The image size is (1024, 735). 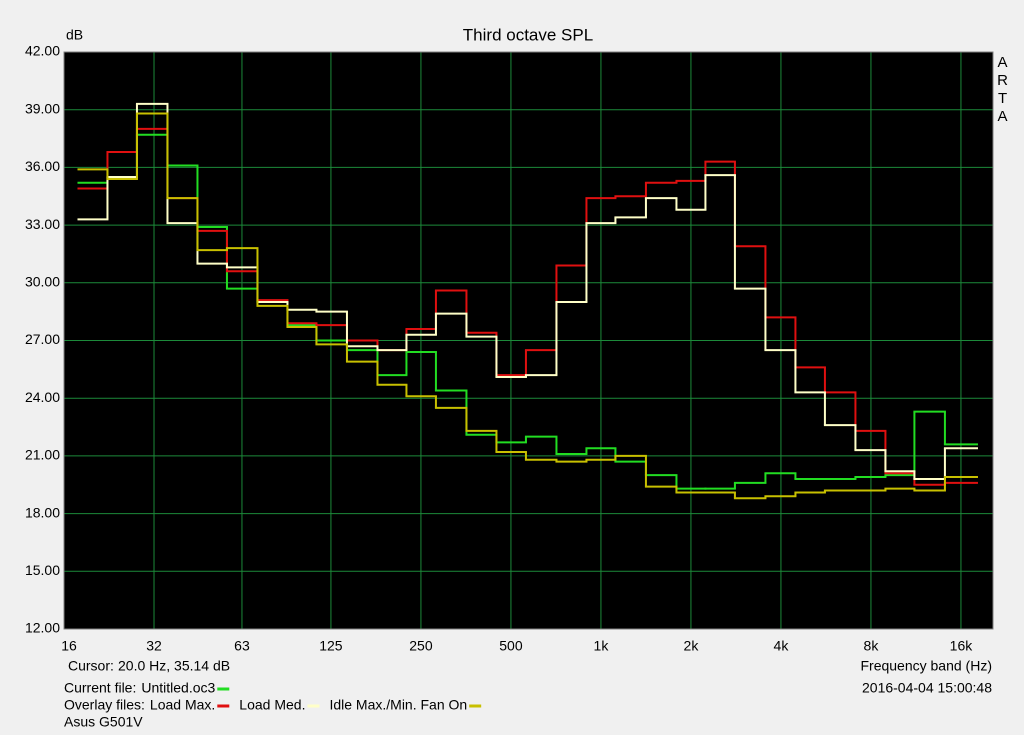 What do you see at coordinates (42, 570) in the screenshot?
I see `y-tick-label: 15.00` at bounding box center [42, 570].